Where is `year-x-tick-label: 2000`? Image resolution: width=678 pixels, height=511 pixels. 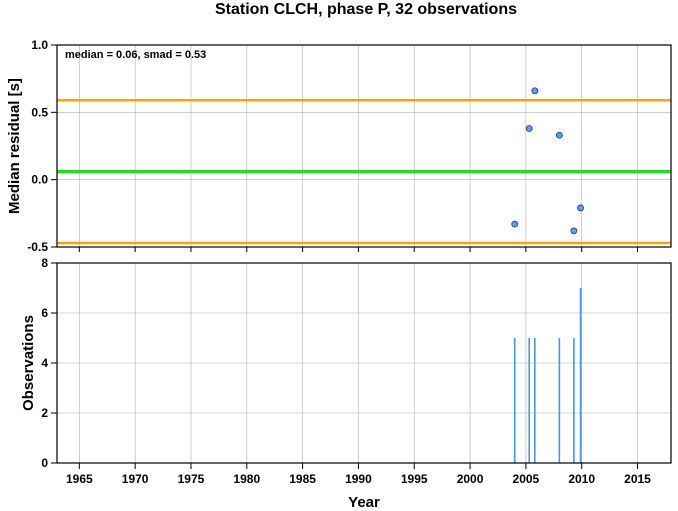 year-x-tick-label: 2000 is located at coordinates (470, 479).